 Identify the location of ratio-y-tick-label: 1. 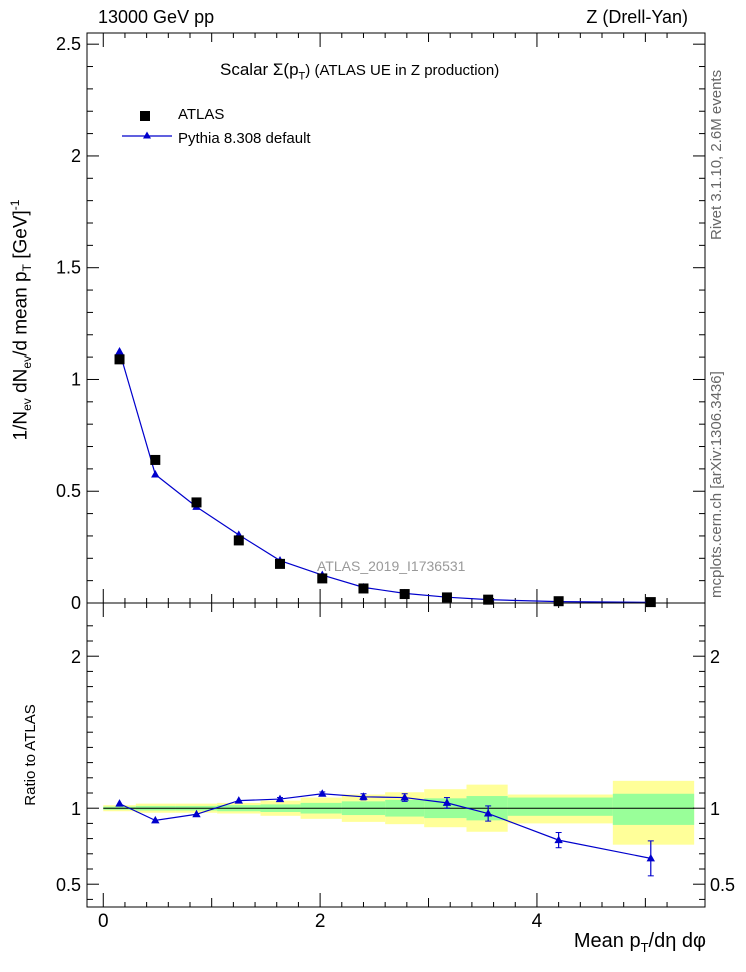
(76, 809).